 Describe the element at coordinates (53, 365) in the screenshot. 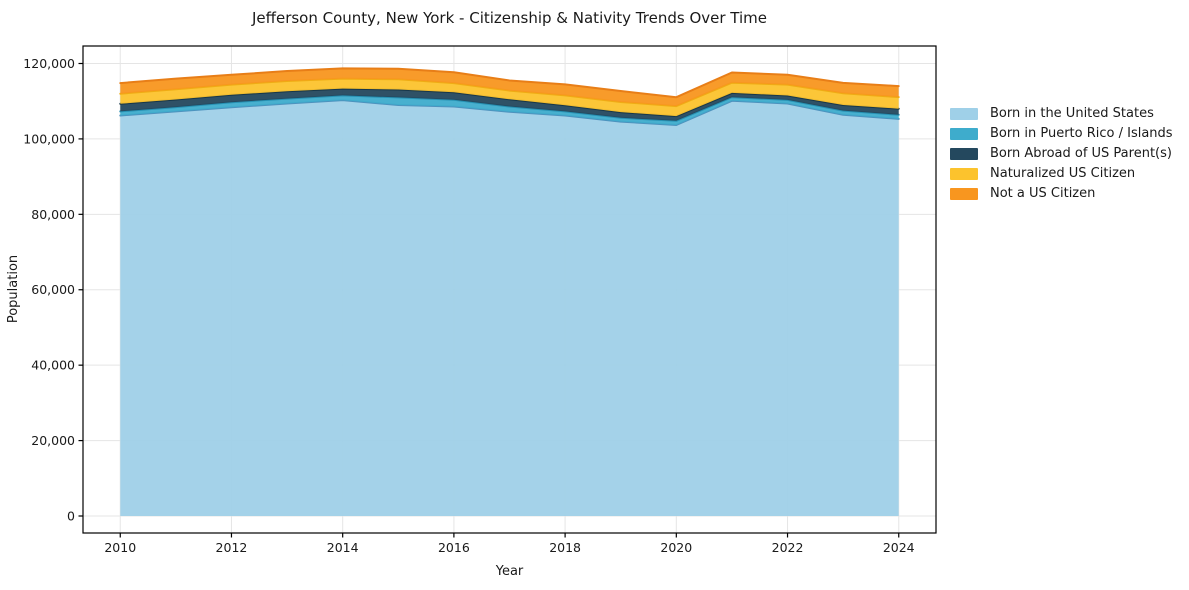

I see `y-tick-label: 40,000` at that location.